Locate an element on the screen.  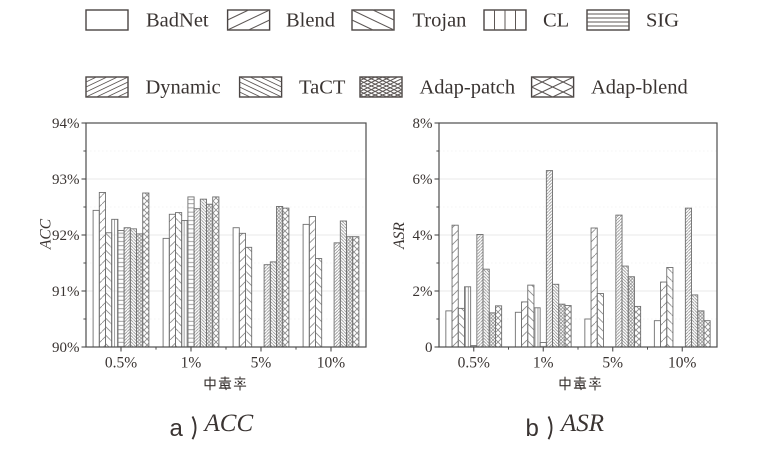
svg-text: 93% is located at coordinates (66, 180).